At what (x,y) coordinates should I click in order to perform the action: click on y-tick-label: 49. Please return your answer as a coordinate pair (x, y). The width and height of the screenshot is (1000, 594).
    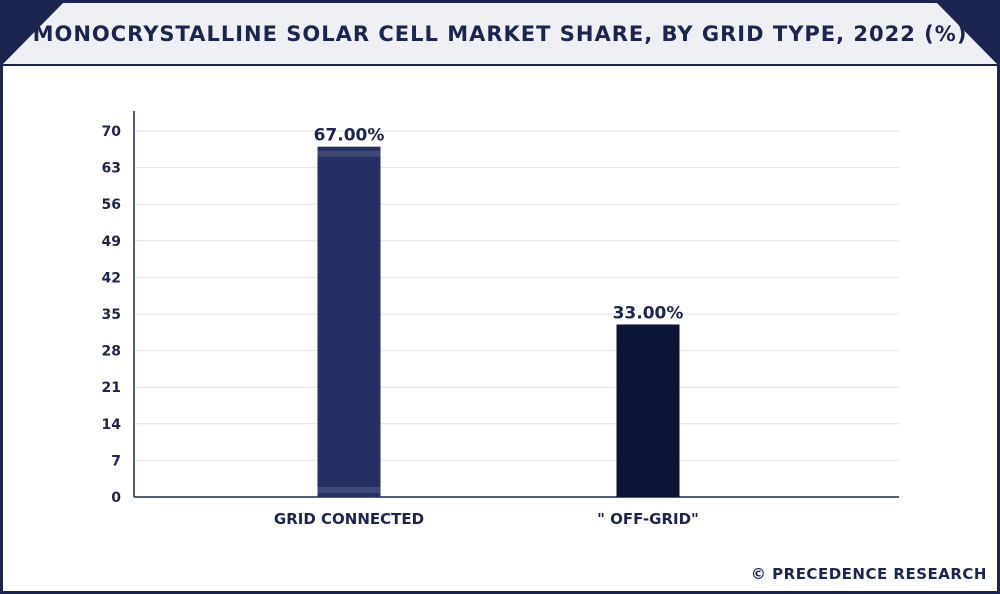
    Looking at the image, I should click on (111, 242).